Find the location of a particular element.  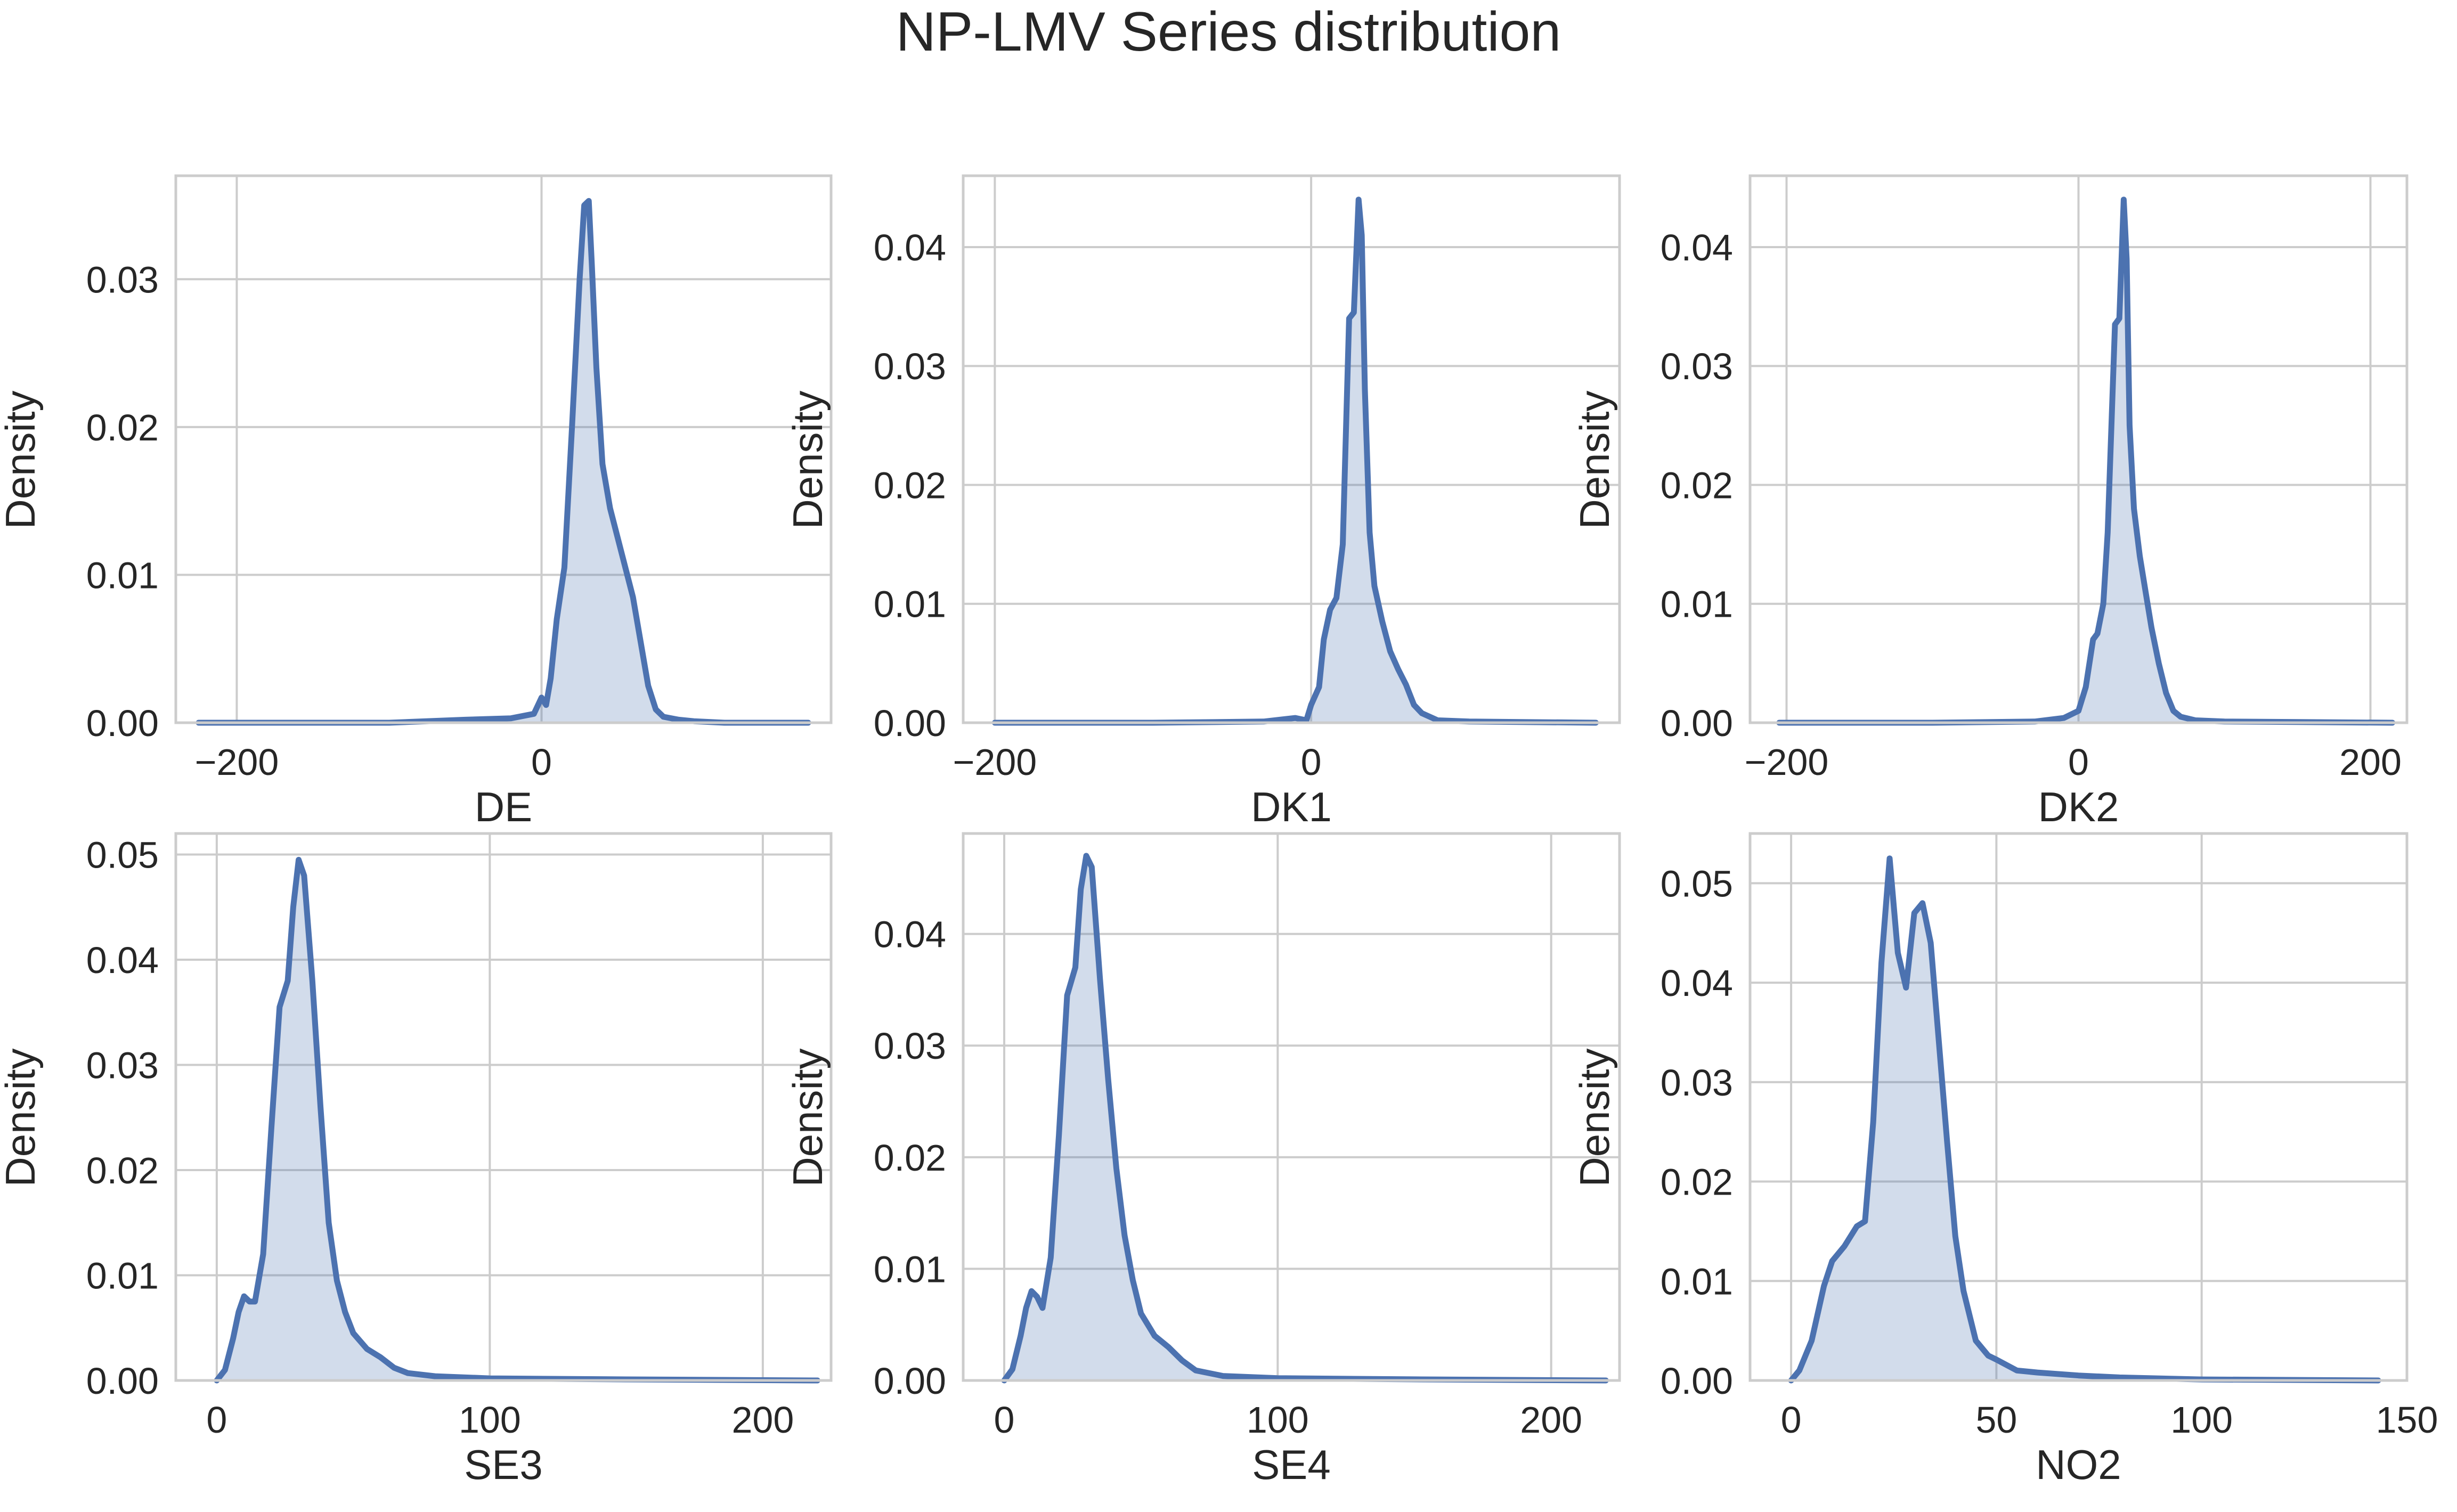

x-tick-label: 150 is located at coordinates (2407, 1420).